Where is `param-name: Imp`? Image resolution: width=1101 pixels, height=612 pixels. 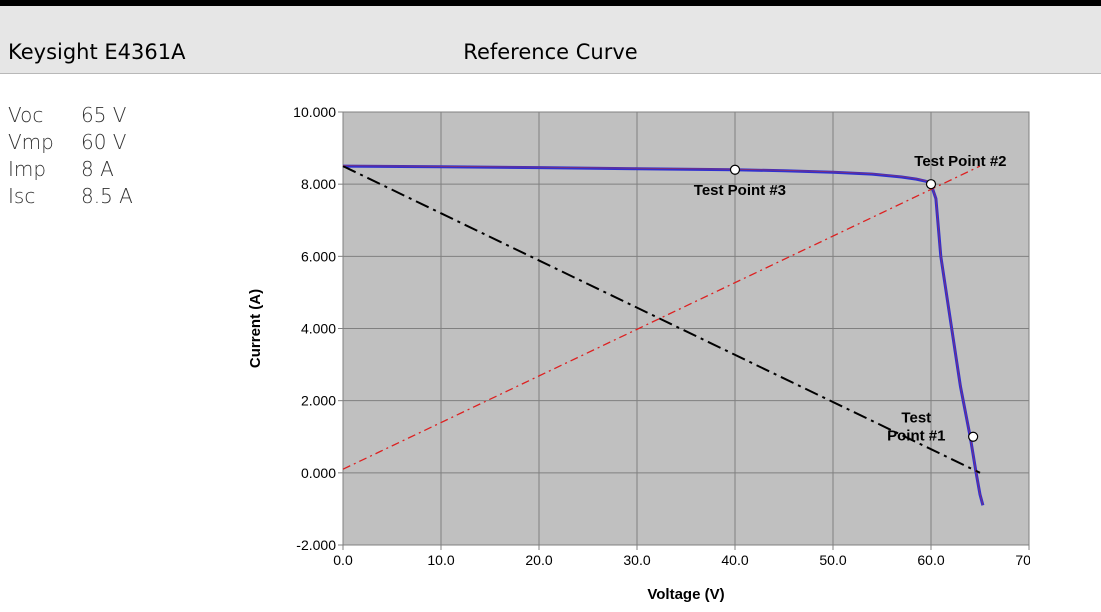 param-name: Imp is located at coordinates (27, 169).